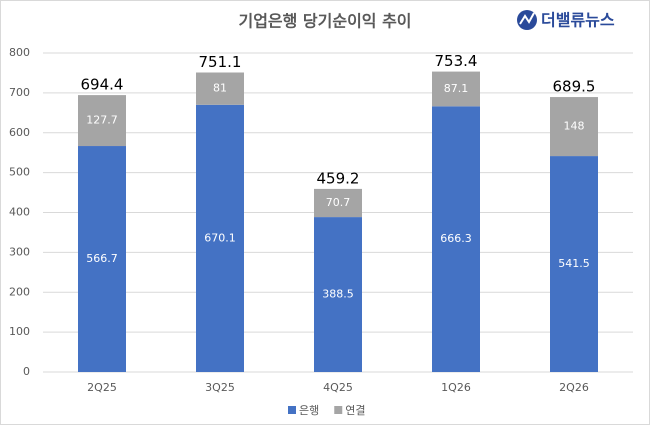  What do you see at coordinates (574, 87) in the screenshot?
I see `total-label: 689.5` at bounding box center [574, 87].